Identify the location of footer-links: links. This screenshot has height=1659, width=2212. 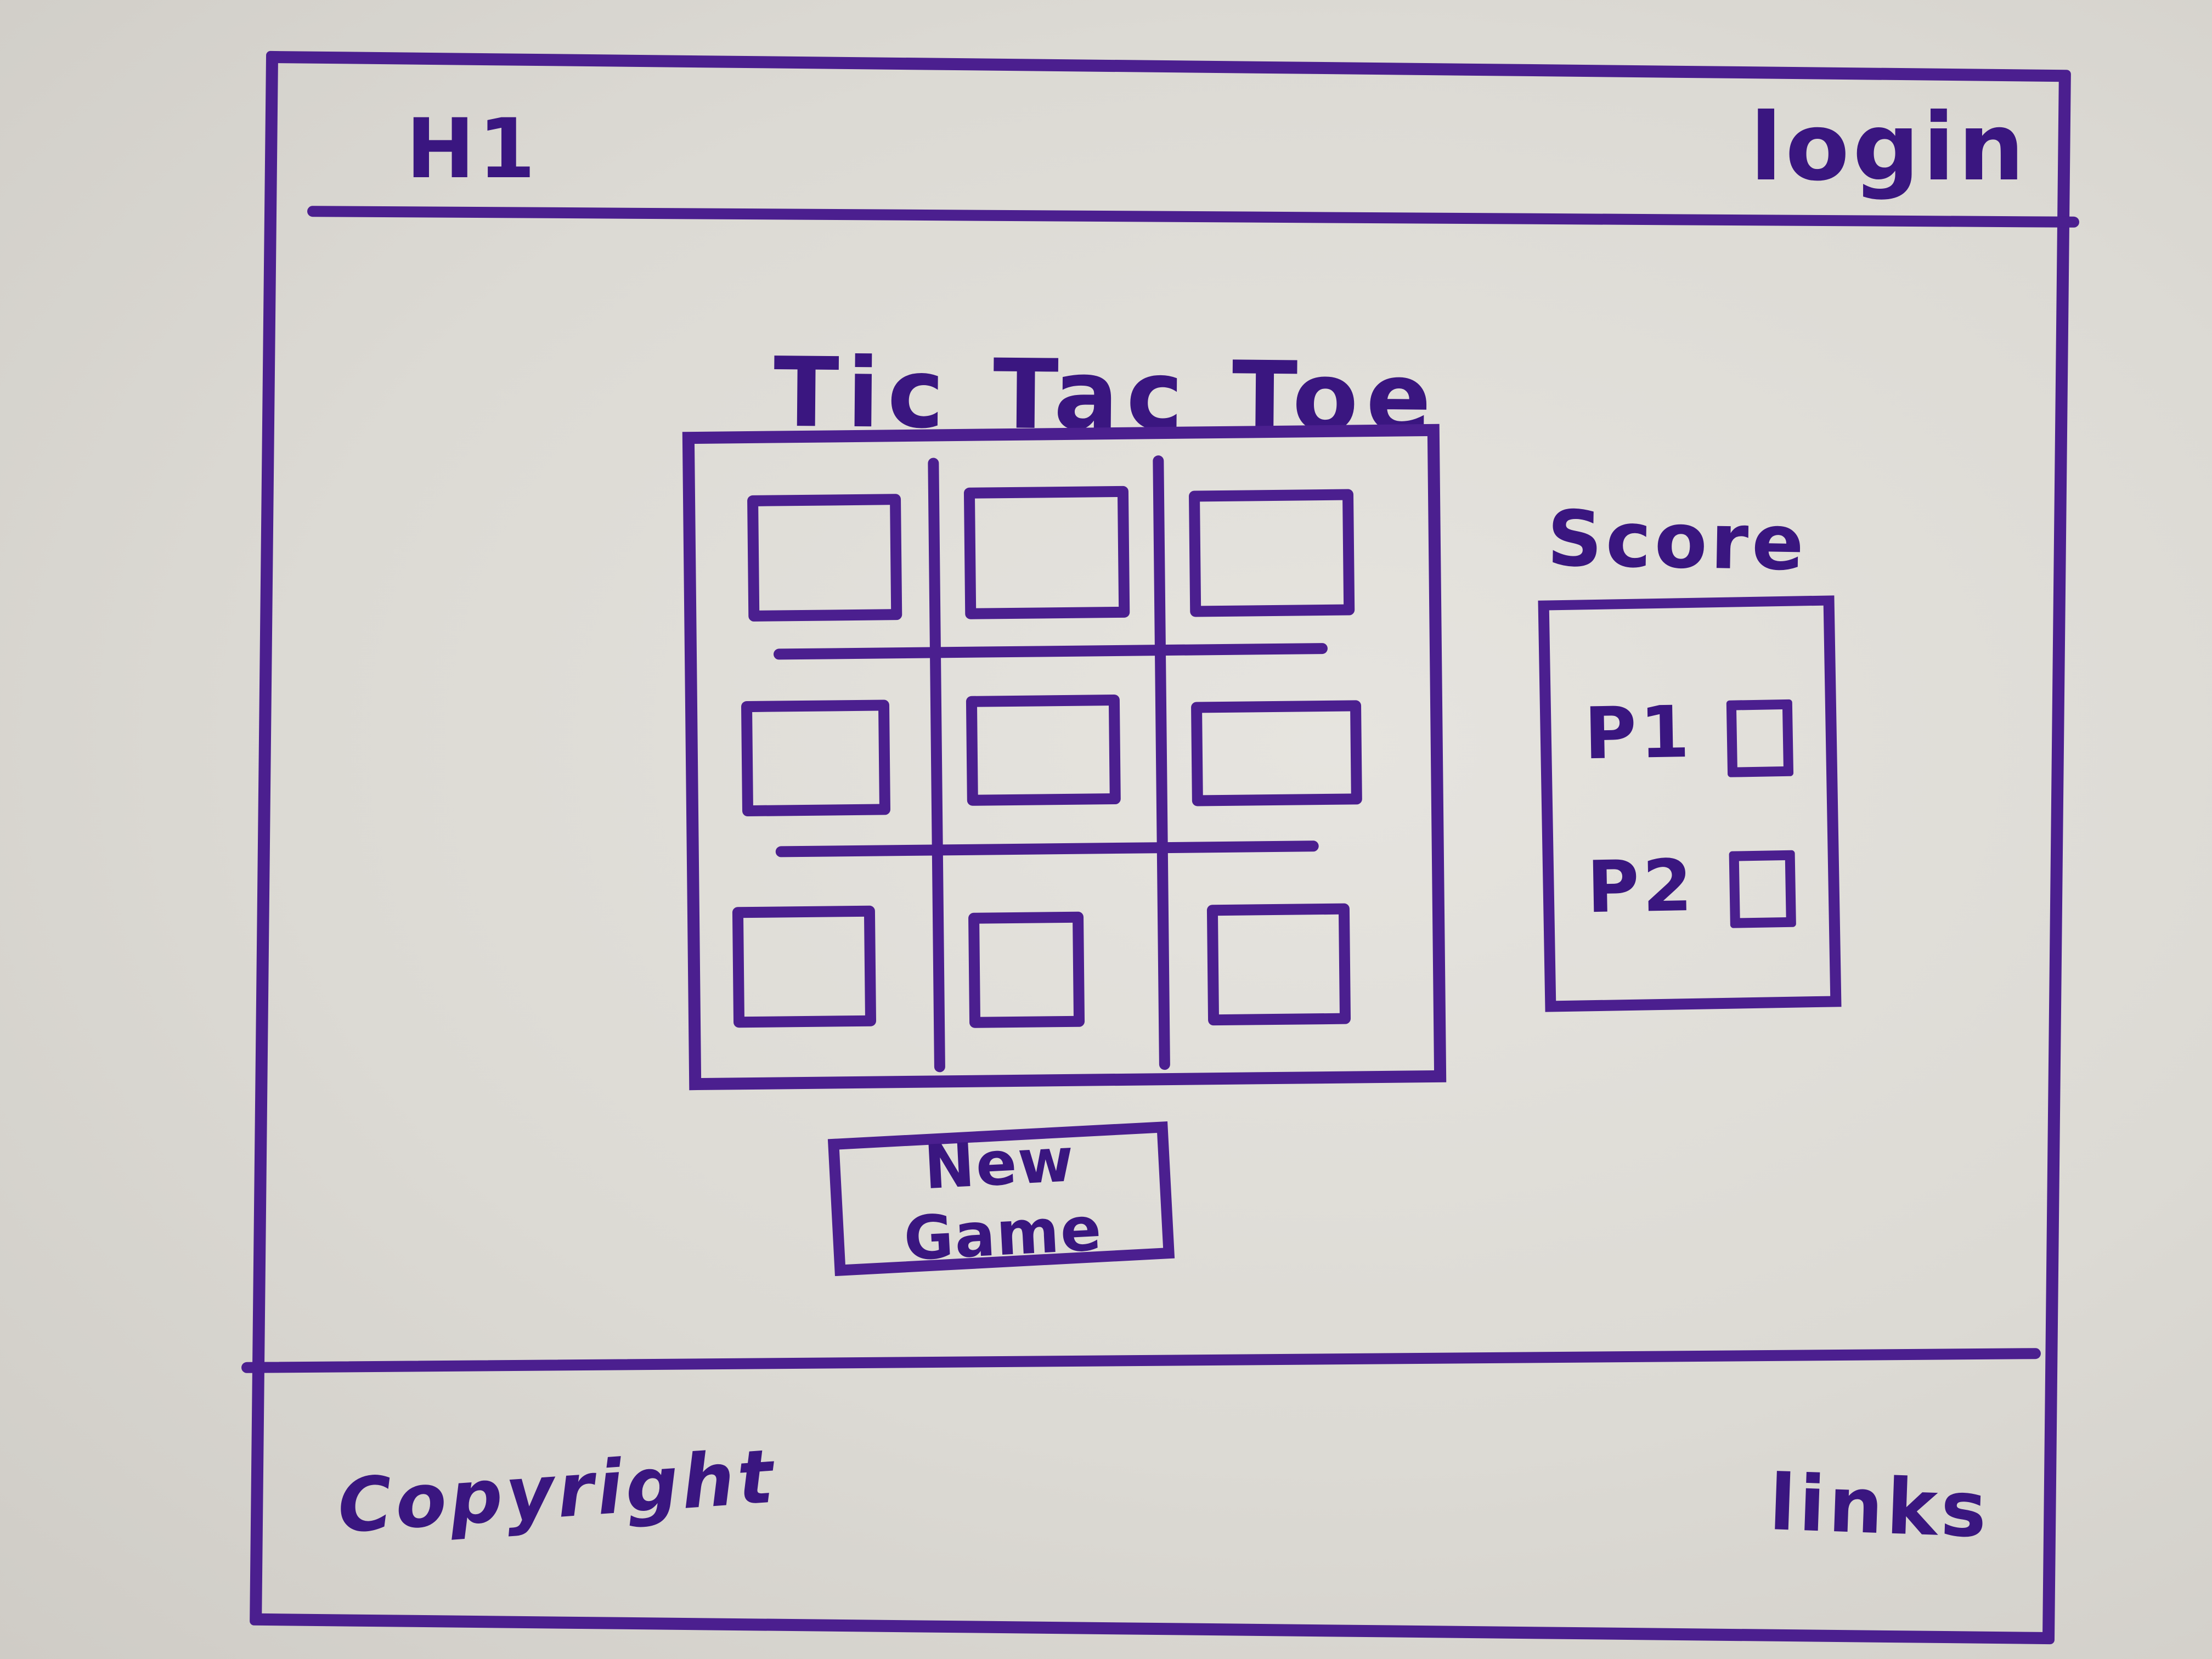
(1879, 1506).